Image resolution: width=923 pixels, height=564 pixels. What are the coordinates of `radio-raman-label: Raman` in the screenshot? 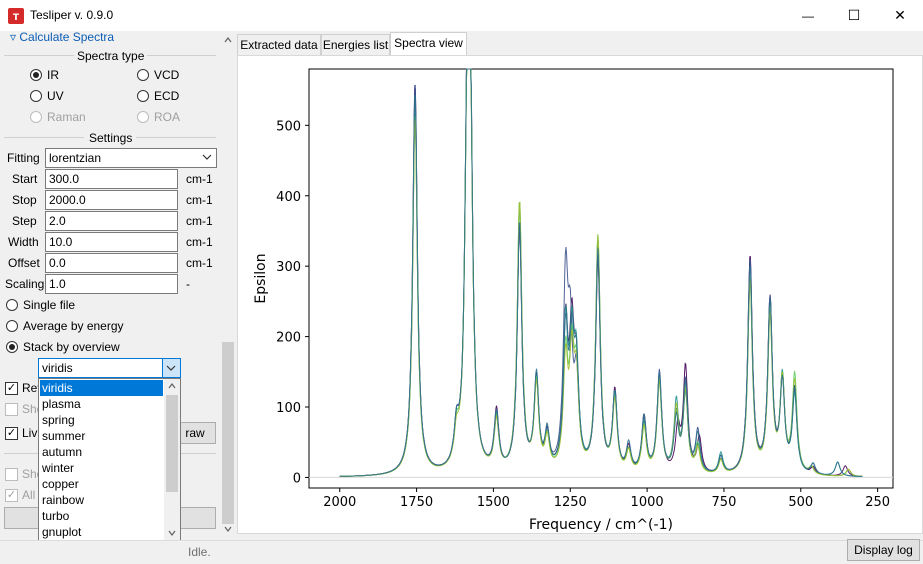 It's located at (66, 117).